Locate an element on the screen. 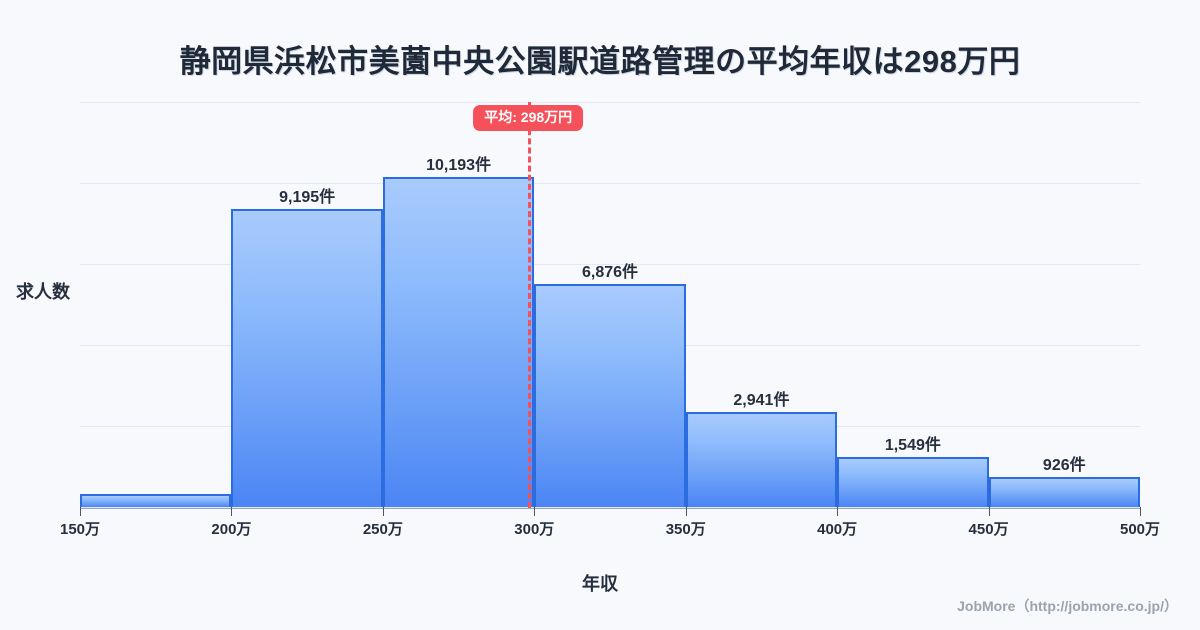  x-tick-label: 150万 is located at coordinates (80, 529).